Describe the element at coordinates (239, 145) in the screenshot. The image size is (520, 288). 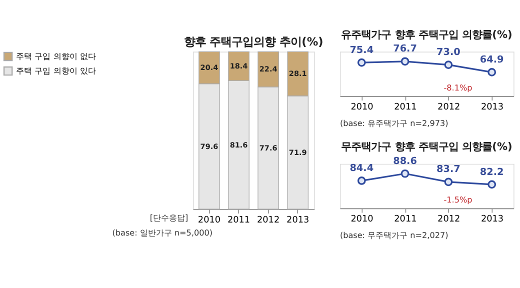
I see `data-label: 81.6` at that location.